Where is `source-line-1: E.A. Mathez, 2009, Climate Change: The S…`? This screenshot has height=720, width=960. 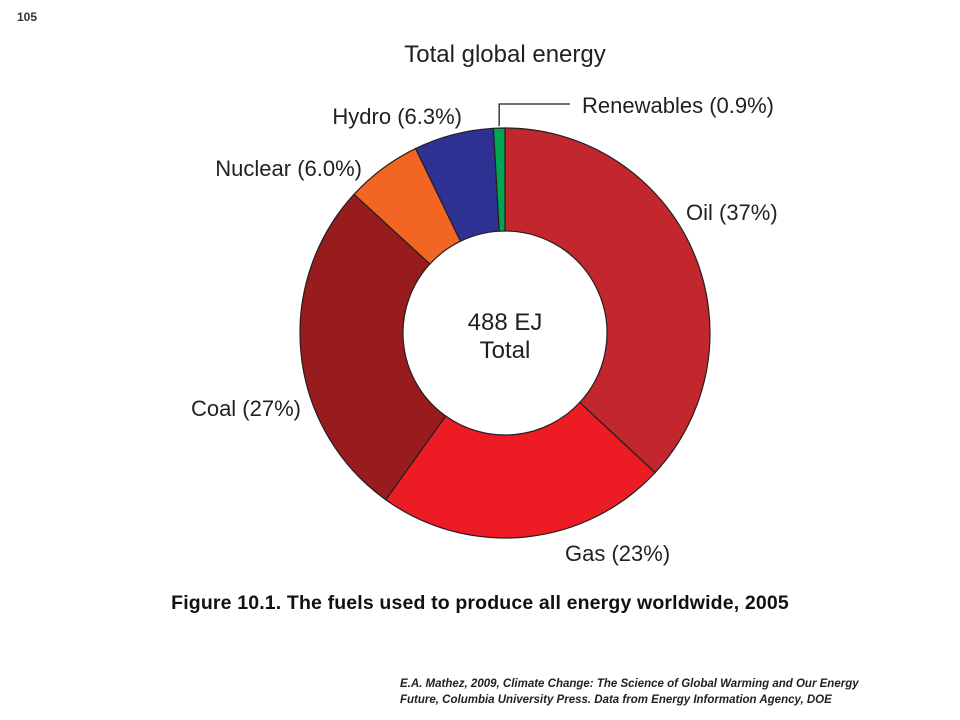 source-line-1: E.A. Mathez, 2009, Climate Change: The S… is located at coordinates (629, 684).